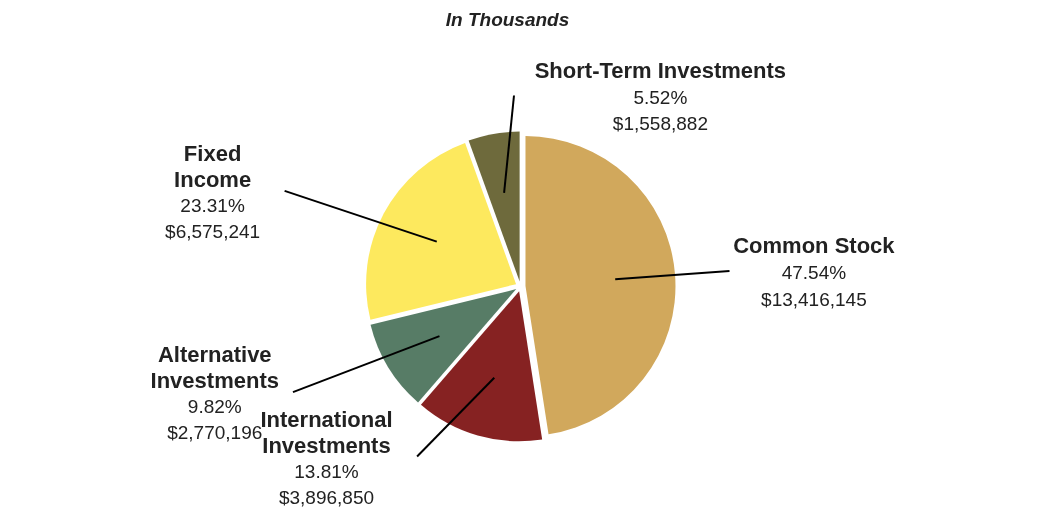 This screenshot has width=1054, height=511. I want to click on chart-title: In Thousands, so click(507, 19).